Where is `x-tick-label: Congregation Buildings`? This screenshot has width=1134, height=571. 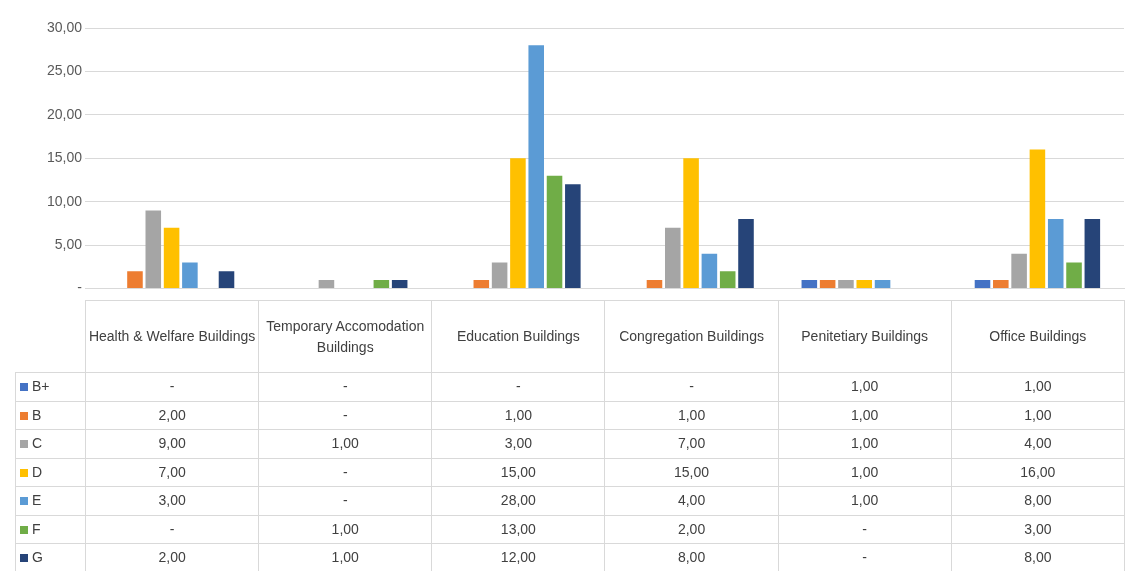 x-tick-label: Congregation Buildings is located at coordinates (691, 336).